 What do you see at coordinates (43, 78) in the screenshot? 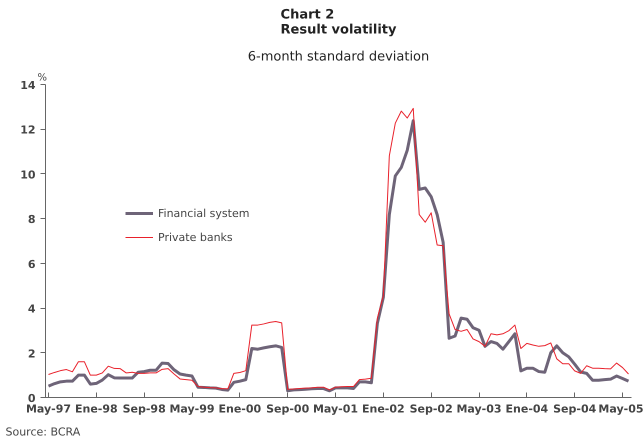
I see `y-axis-title: %` at bounding box center [43, 78].